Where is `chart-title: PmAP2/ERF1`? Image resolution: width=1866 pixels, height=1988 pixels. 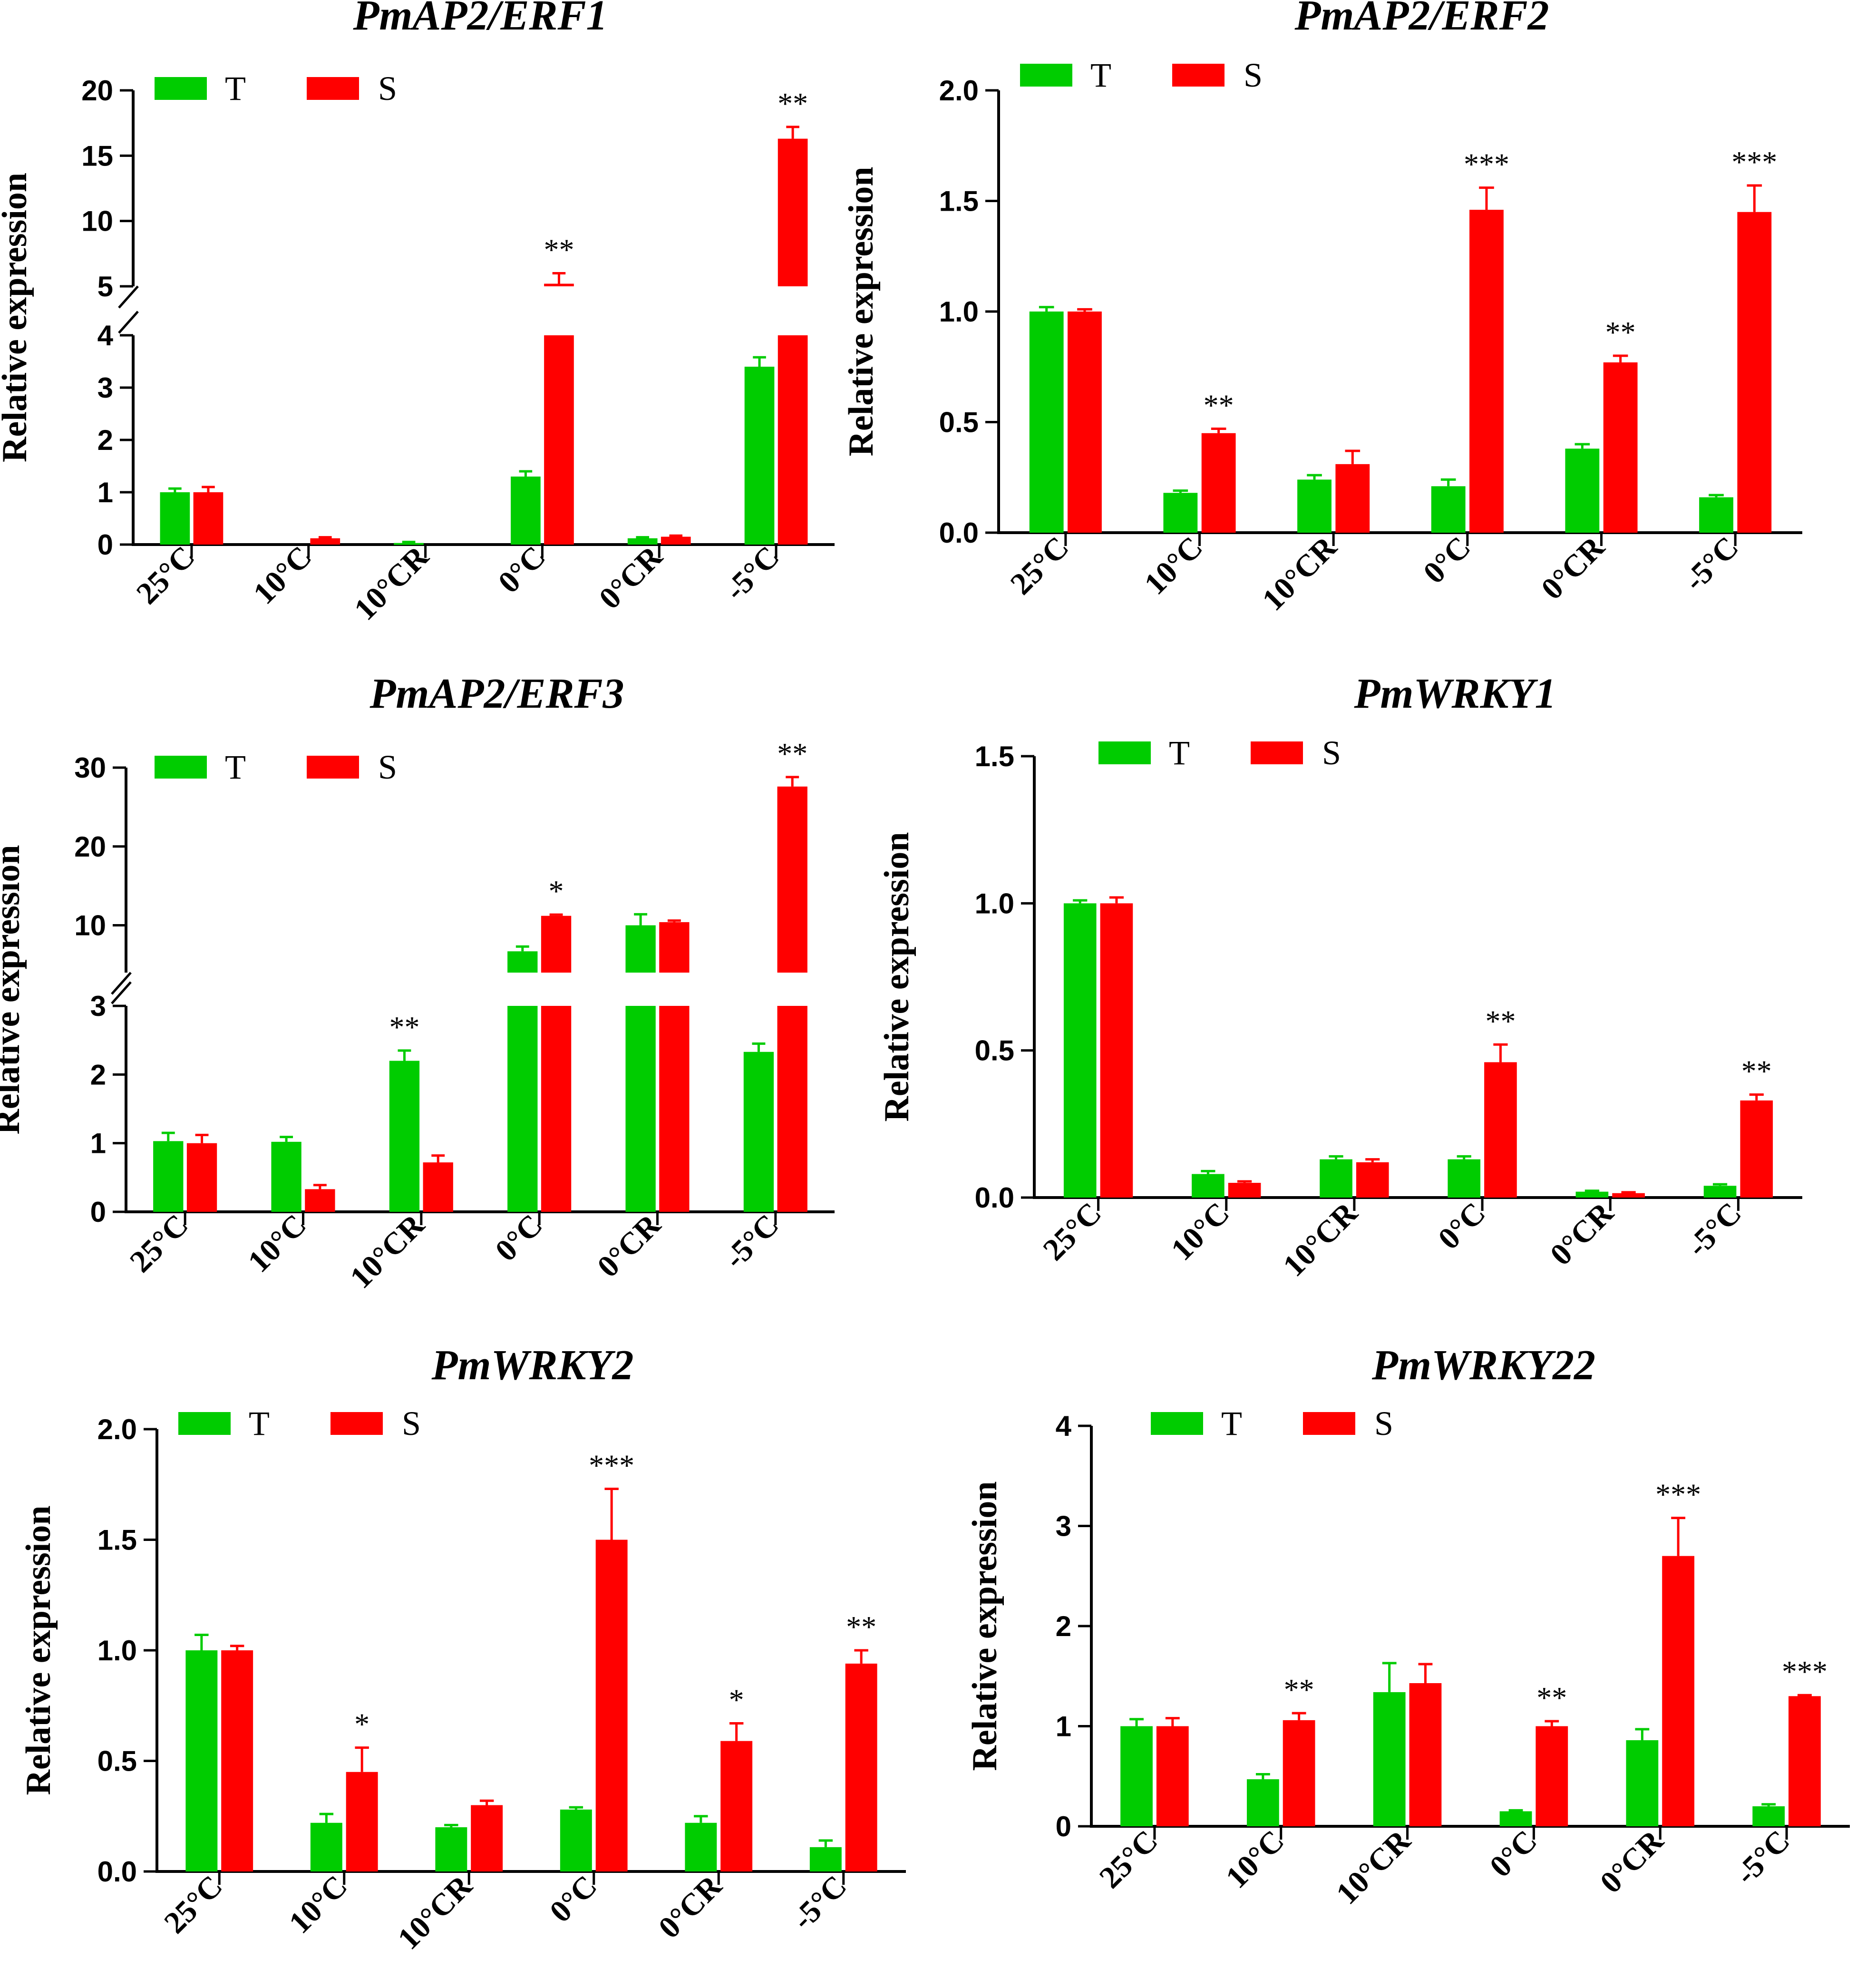 chart-title: PmAP2/ERF1 is located at coordinates (479, 19).